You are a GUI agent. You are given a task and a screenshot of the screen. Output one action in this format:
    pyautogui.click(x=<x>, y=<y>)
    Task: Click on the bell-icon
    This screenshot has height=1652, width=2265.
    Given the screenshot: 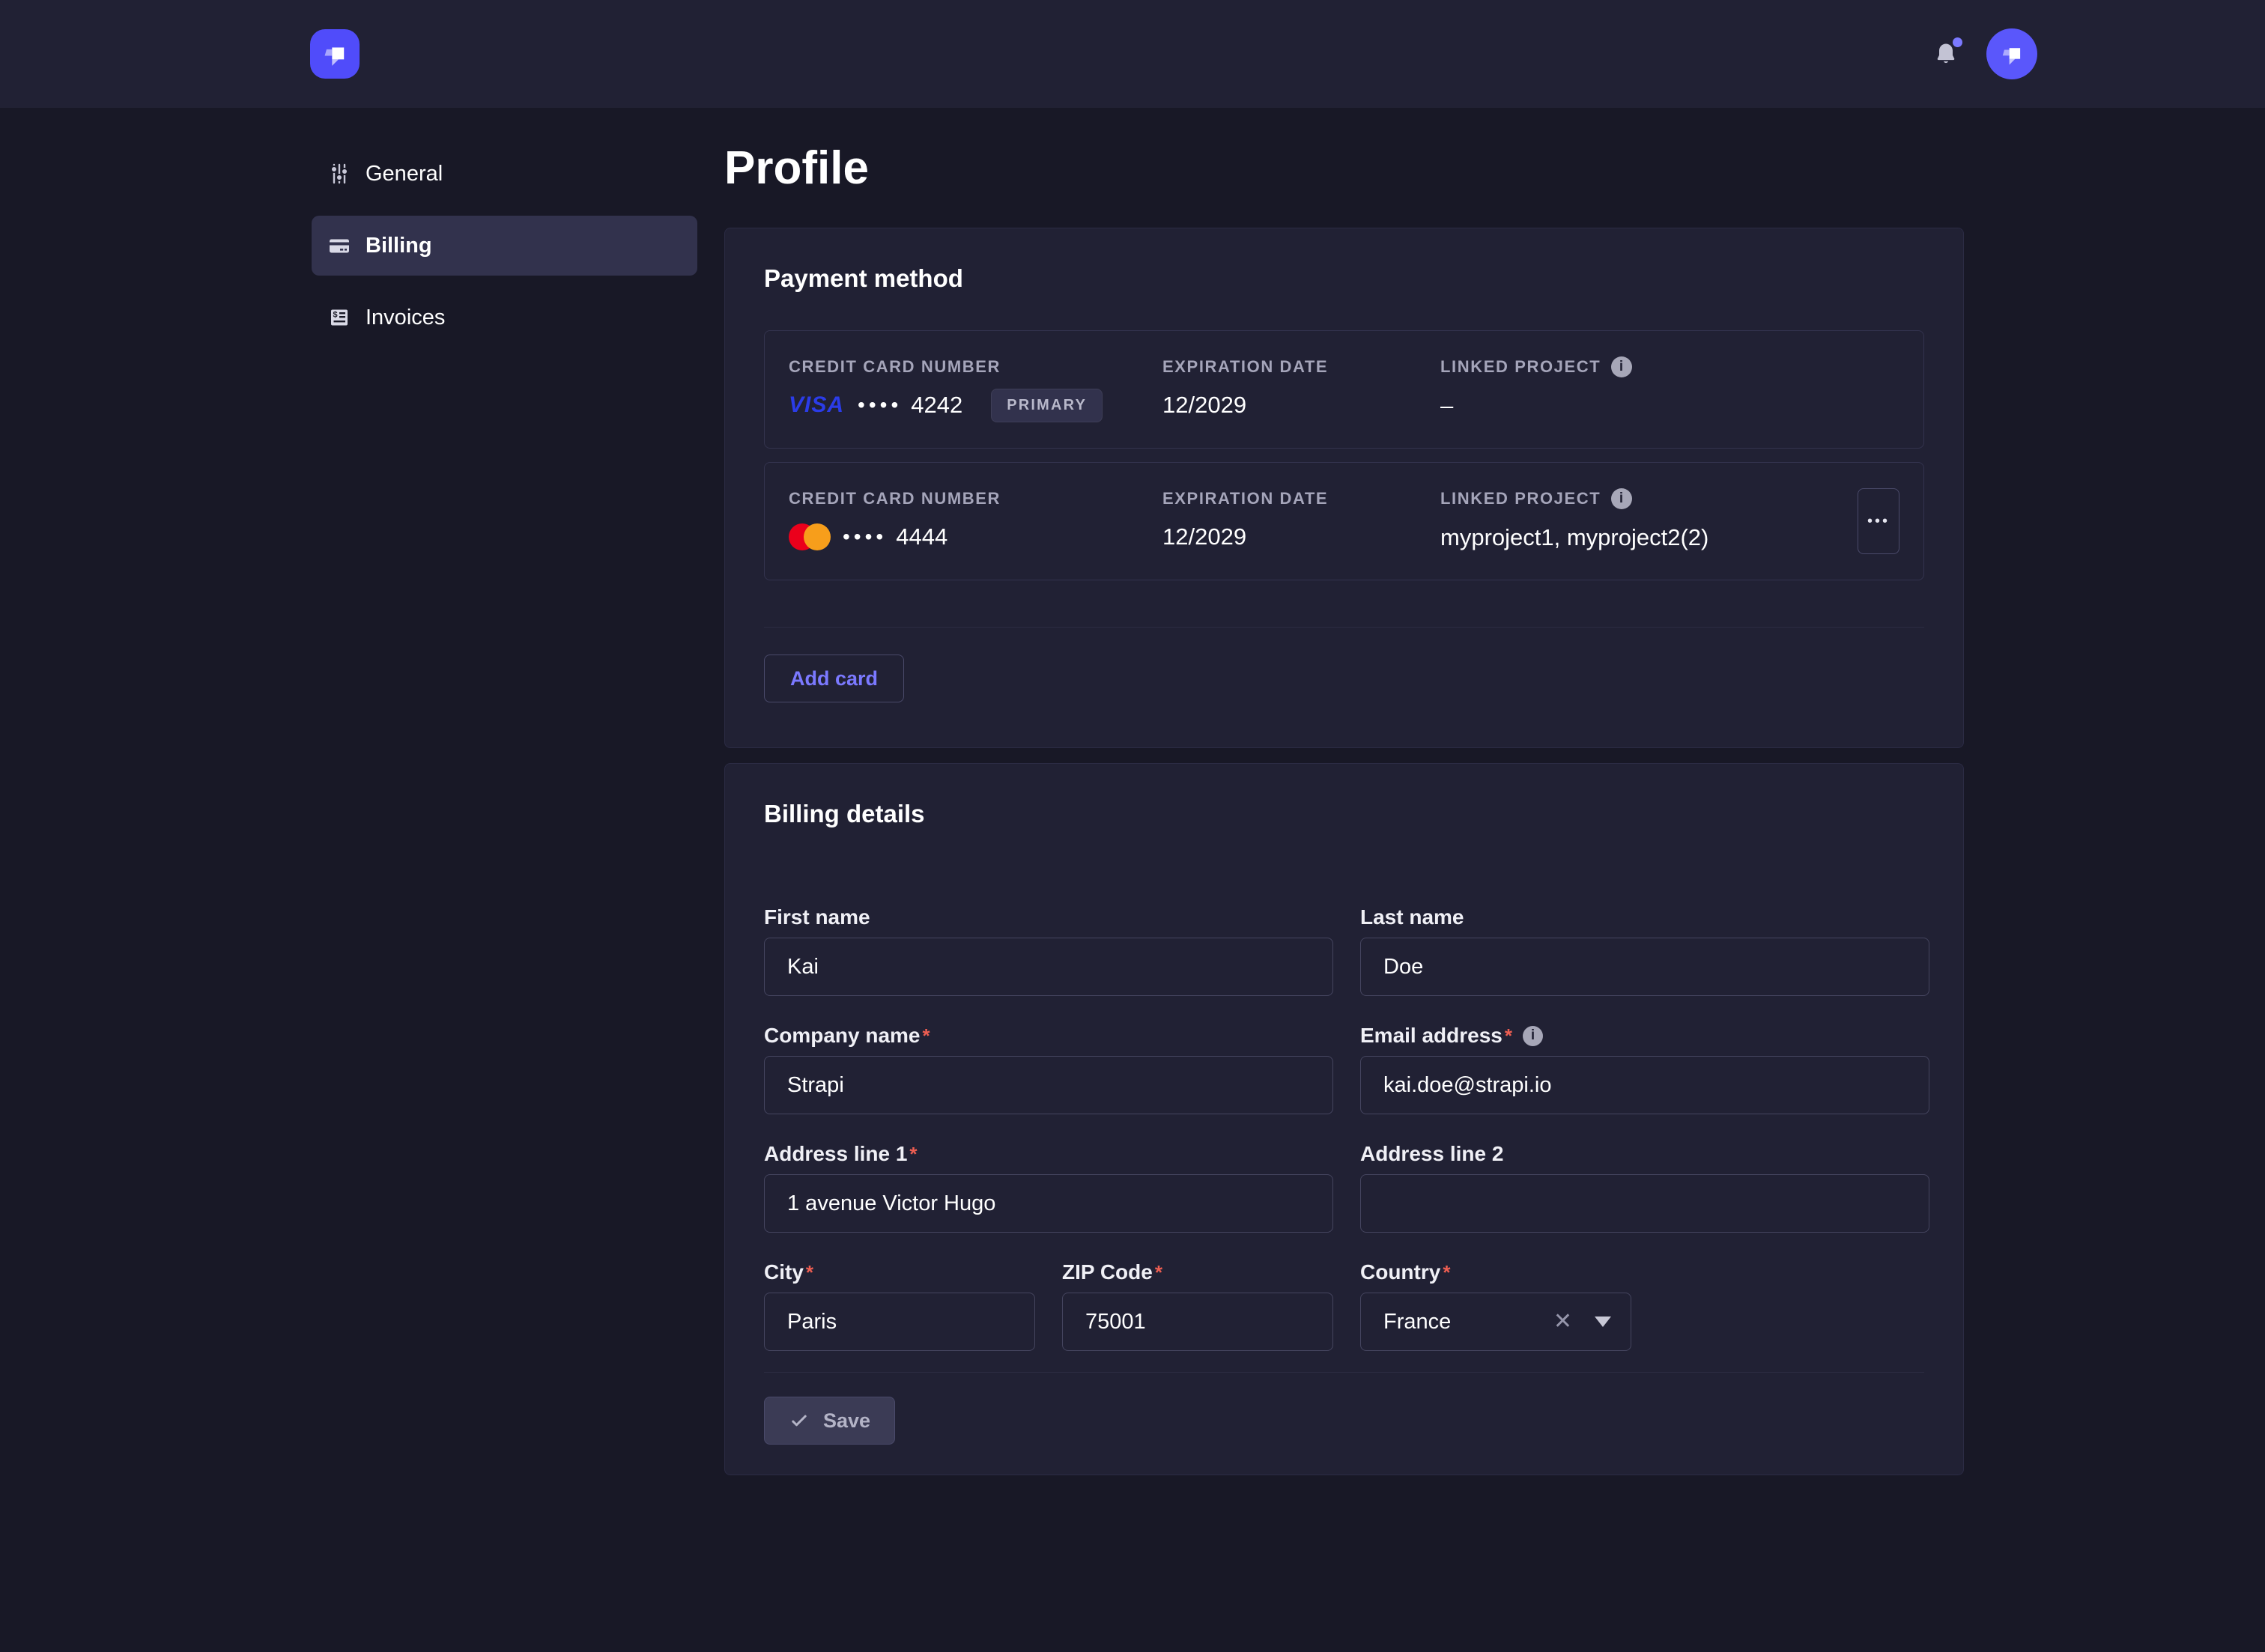 What is the action you would take?
    pyautogui.click(x=1946, y=54)
    